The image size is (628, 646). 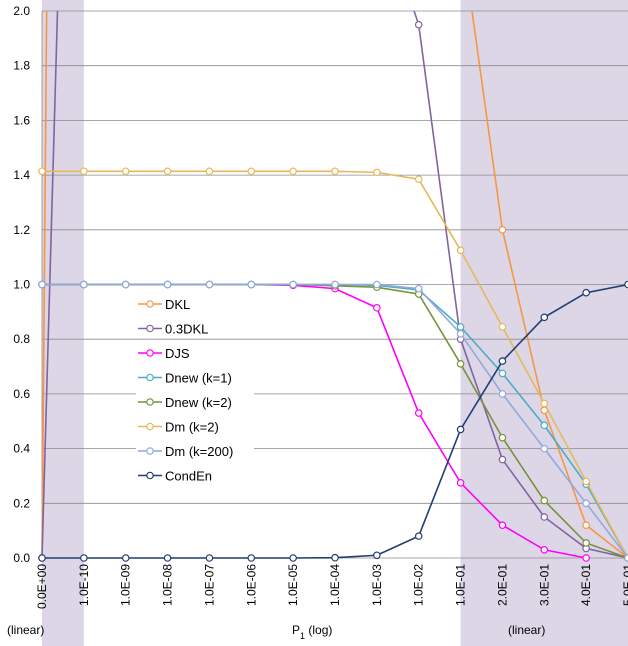 I want to click on x-tick-label: 1.0E-02, so click(x=419, y=585).